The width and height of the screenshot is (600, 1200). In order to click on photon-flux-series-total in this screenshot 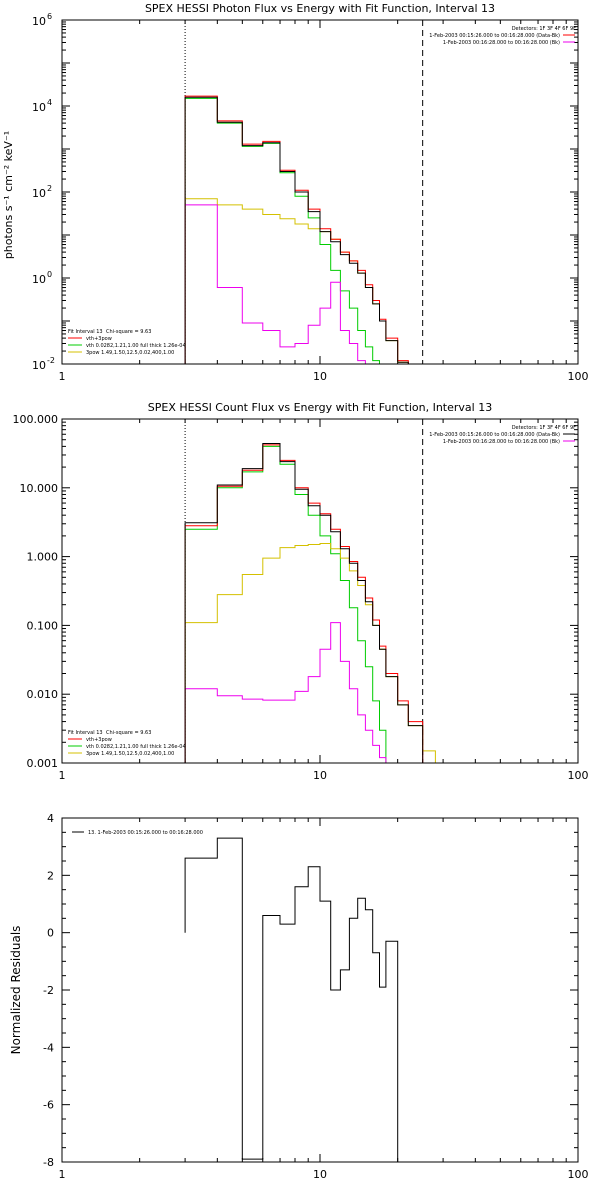, I will do `click(303, 230)`.